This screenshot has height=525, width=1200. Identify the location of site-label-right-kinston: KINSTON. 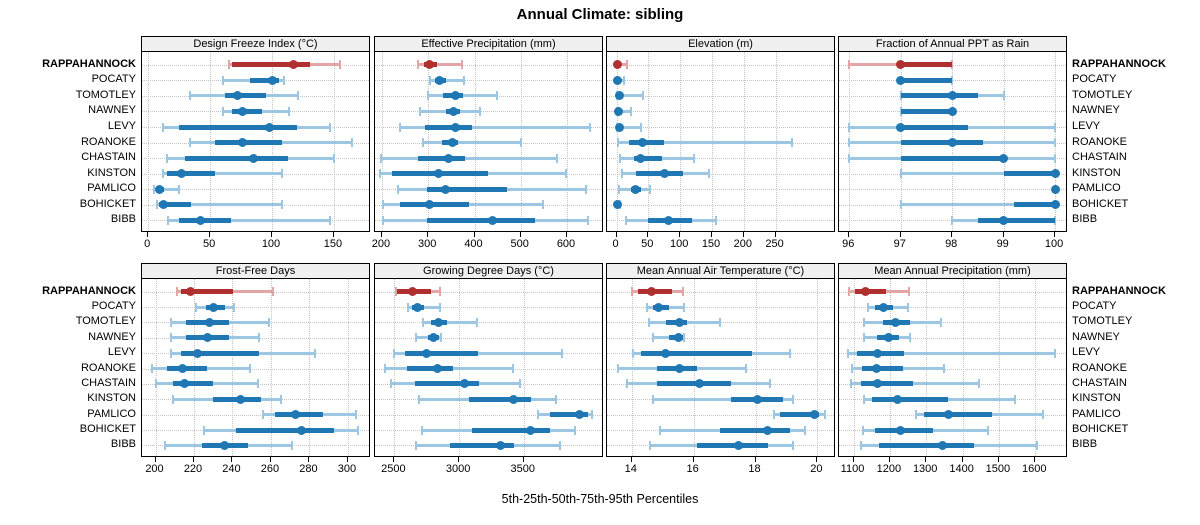
(1096, 398).